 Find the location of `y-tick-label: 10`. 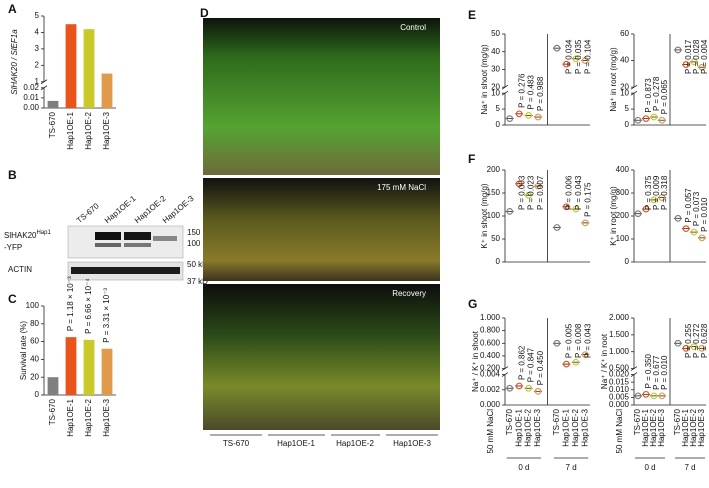

y-tick-label: 10 is located at coordinates (495, 92).